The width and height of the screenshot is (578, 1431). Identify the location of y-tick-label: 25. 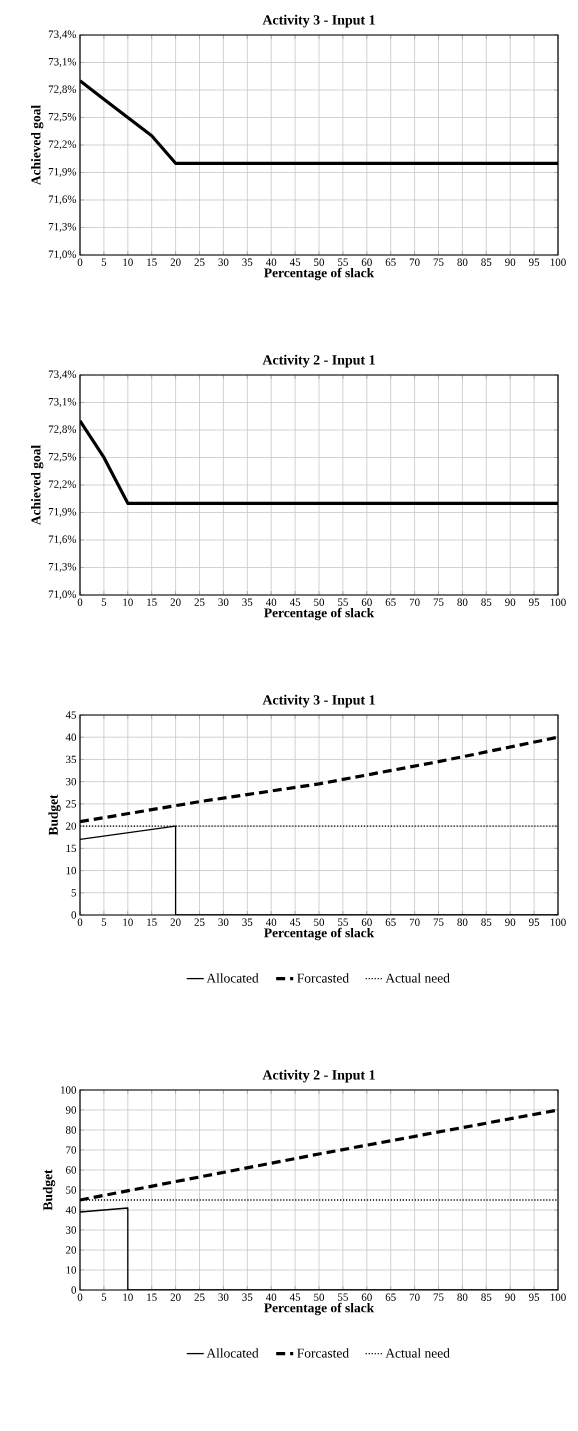
(71, 804).